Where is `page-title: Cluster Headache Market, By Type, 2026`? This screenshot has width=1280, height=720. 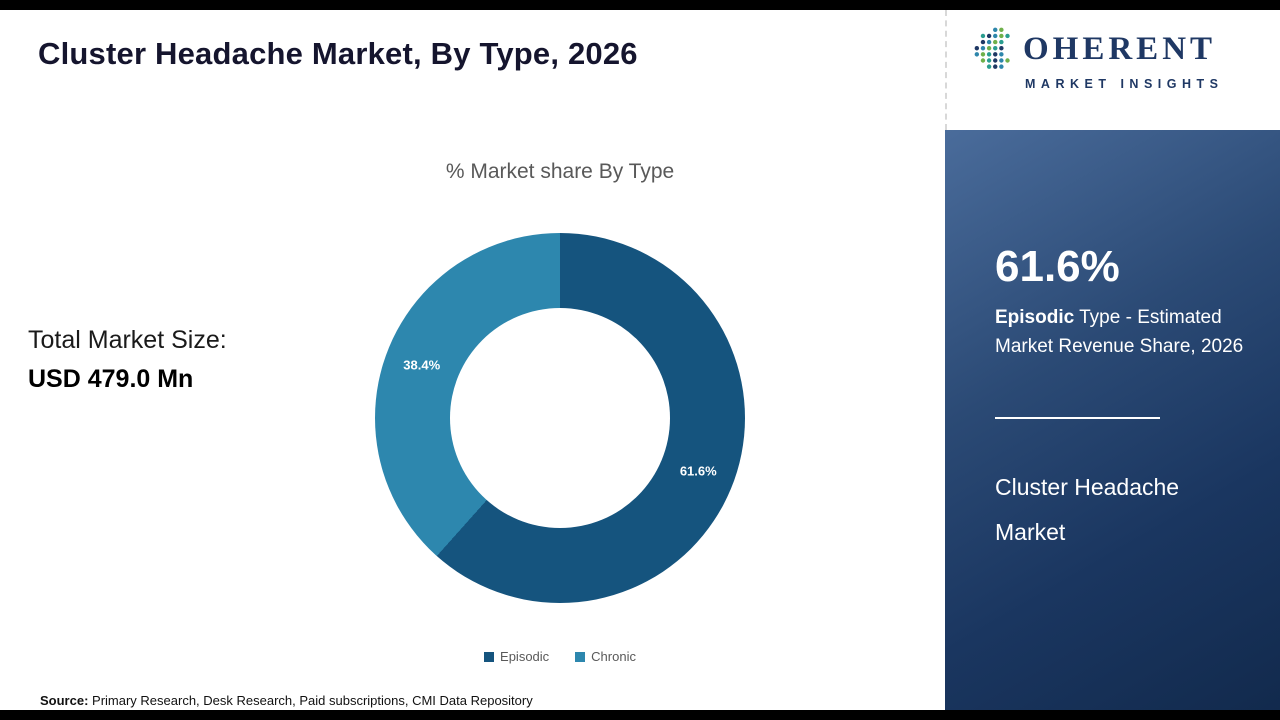 page-title: Cluster Headache Market, By Type, 2026 is located at coordinates (338, 53).